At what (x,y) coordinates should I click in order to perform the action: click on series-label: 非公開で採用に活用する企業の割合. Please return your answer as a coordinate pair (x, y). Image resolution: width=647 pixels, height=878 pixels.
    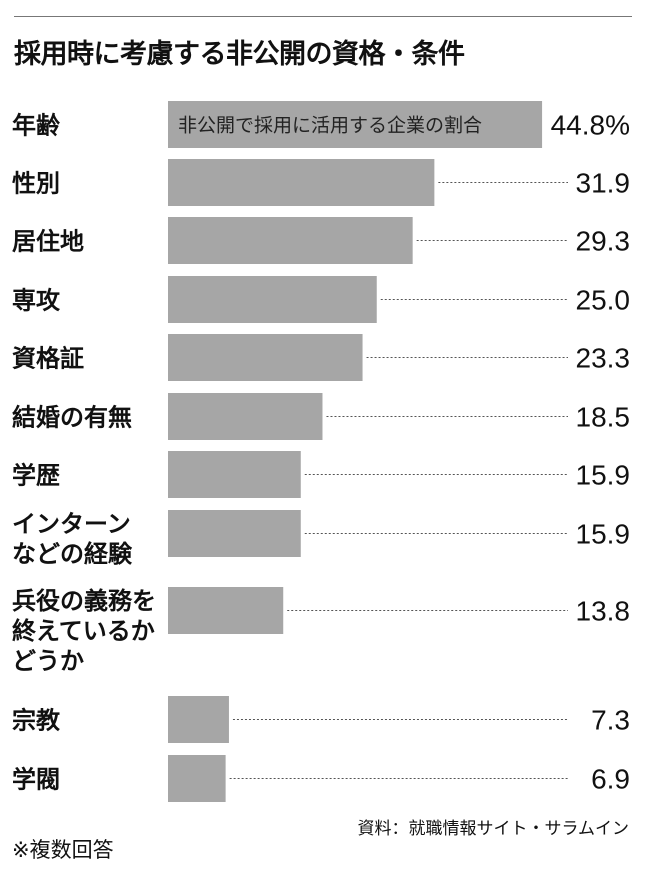
    Looking at the image, I should click on (330, 126).